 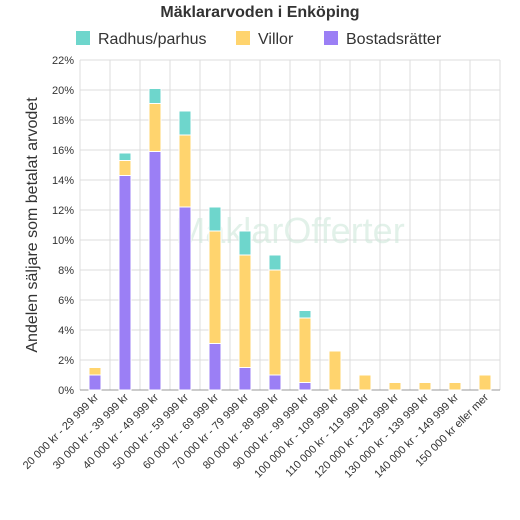 What do you see at coordinates (63, 91) in the screenshot?
I see `y-tick-label: 20%` at bounding box center [63, 91].